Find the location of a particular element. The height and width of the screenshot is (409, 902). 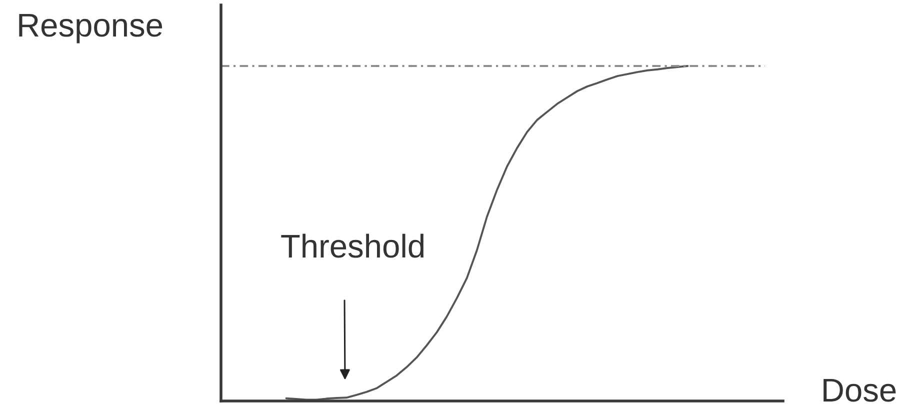

x-axis-title: Dose is located at coordinates (860, 390).